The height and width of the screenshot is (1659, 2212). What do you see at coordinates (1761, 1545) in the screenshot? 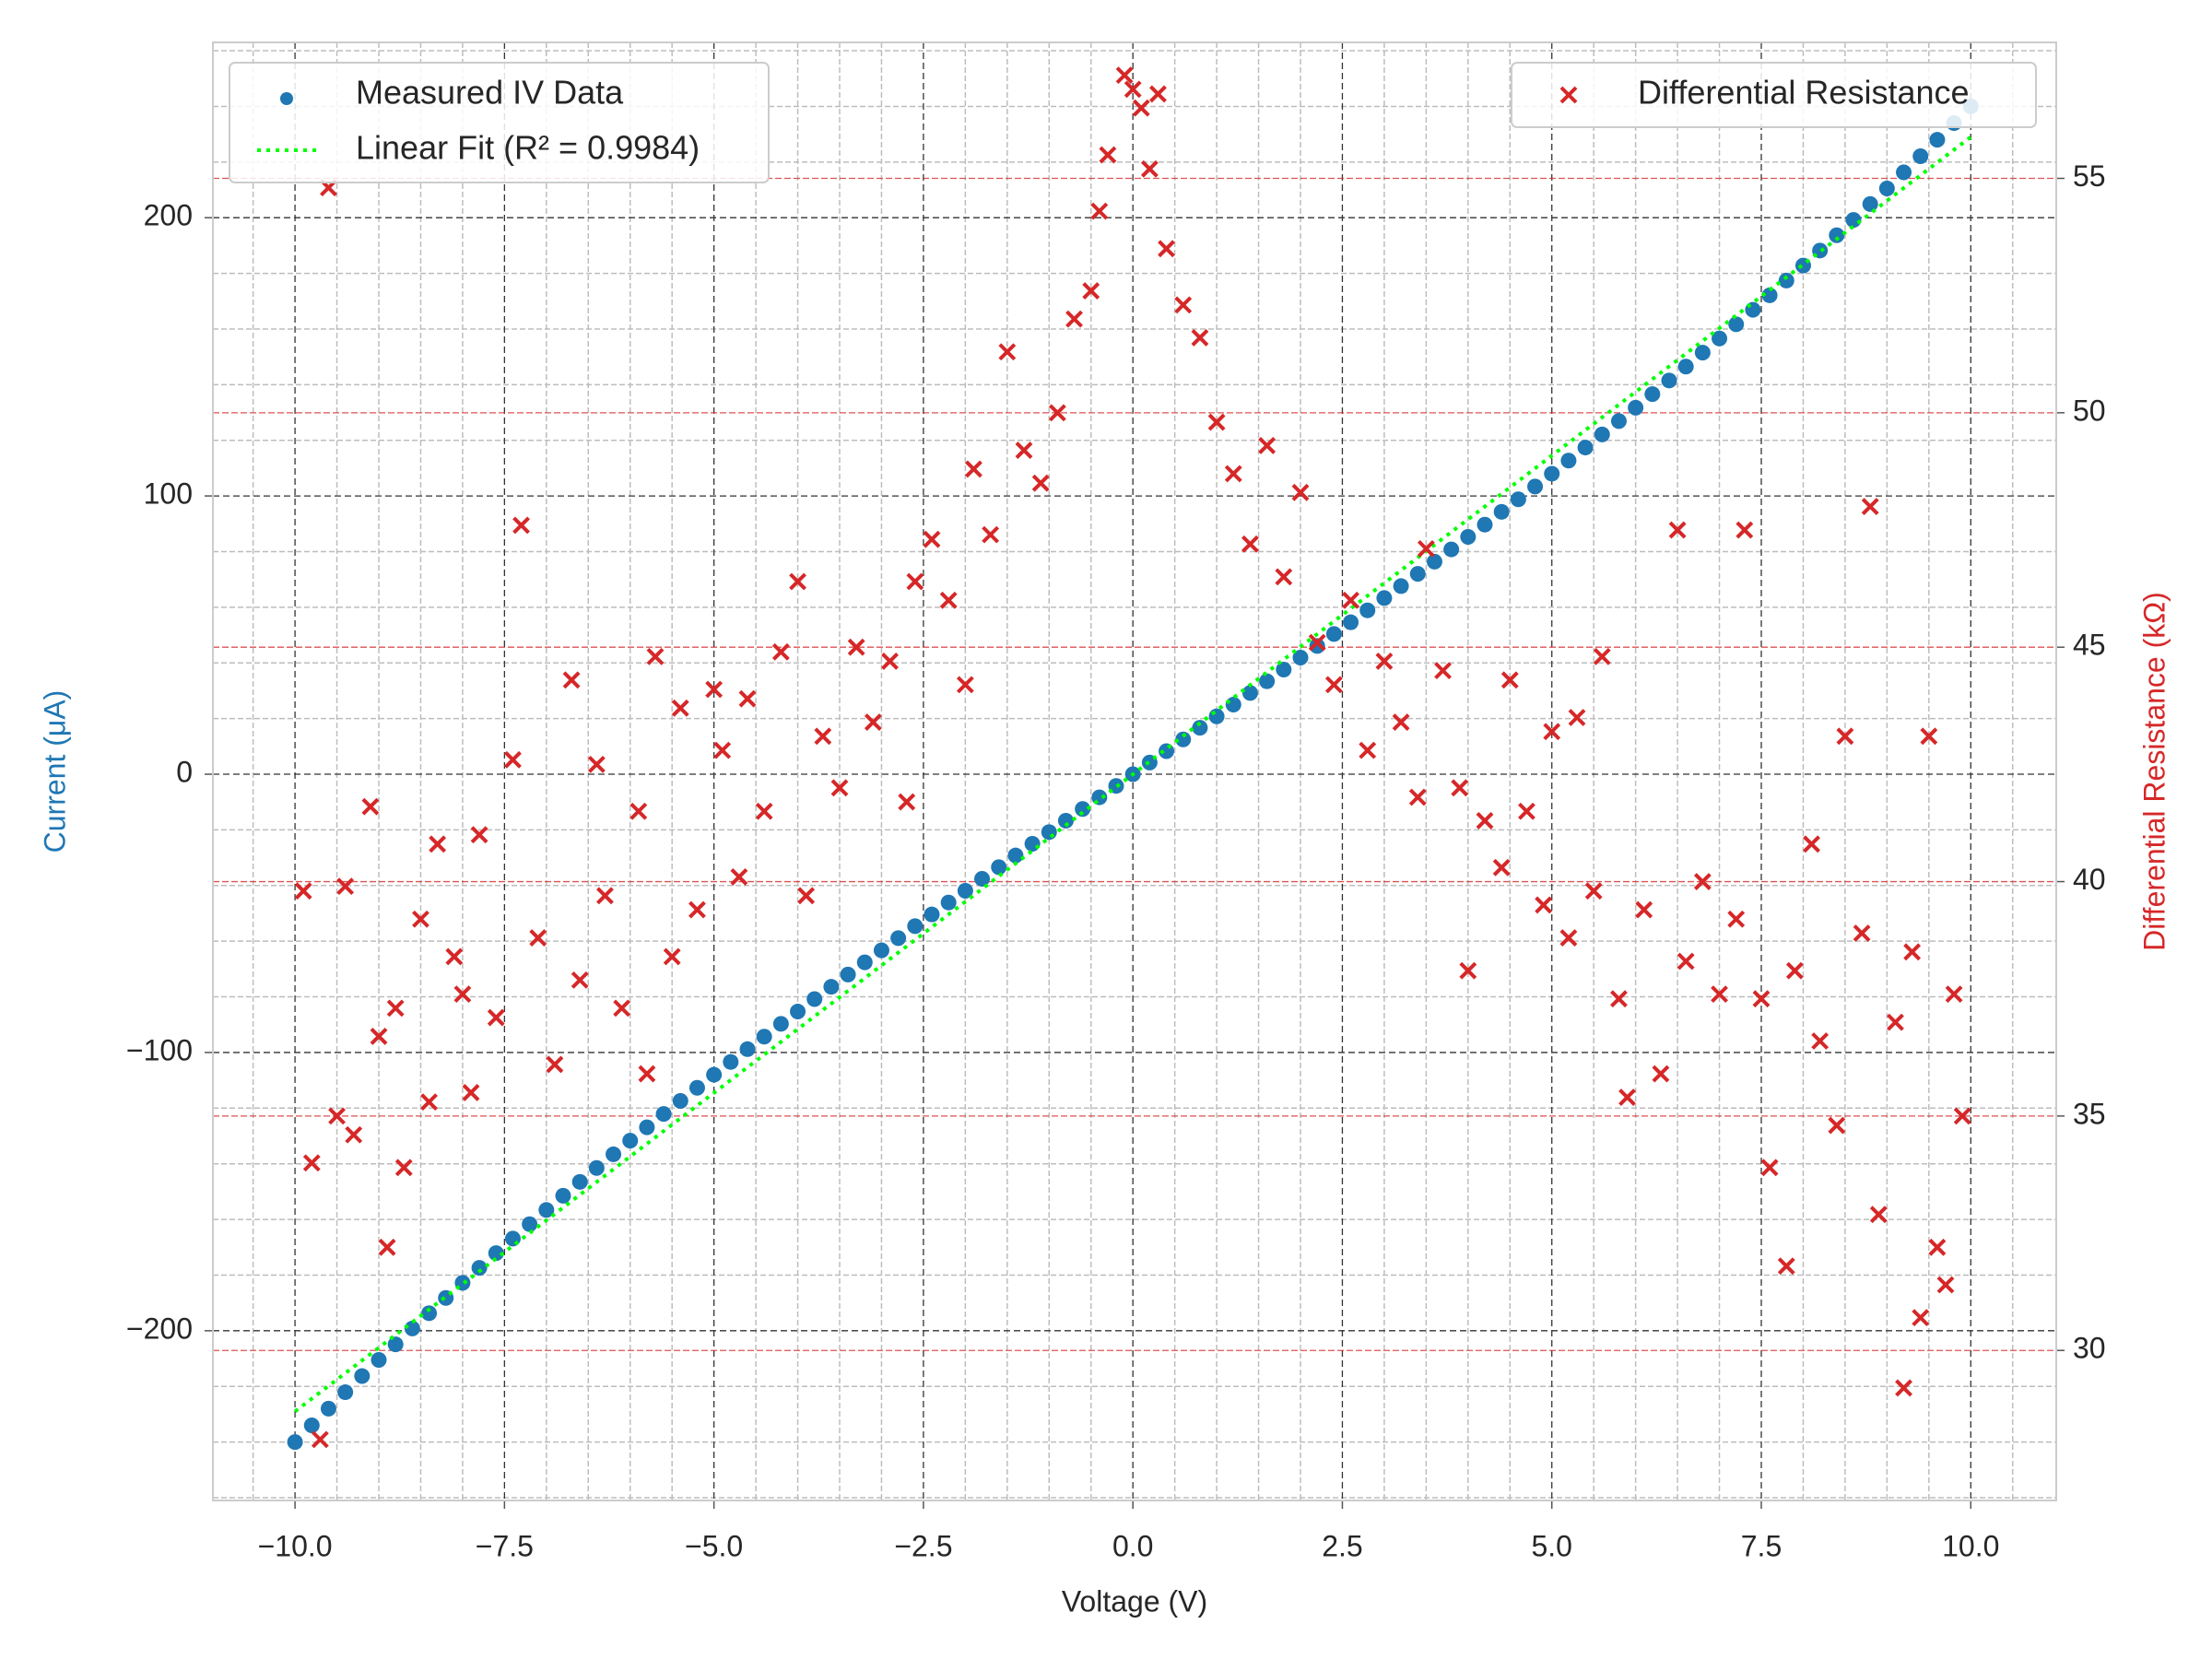
I see `x-tick-label: 7.5` at bounding box center [1761, 1545].